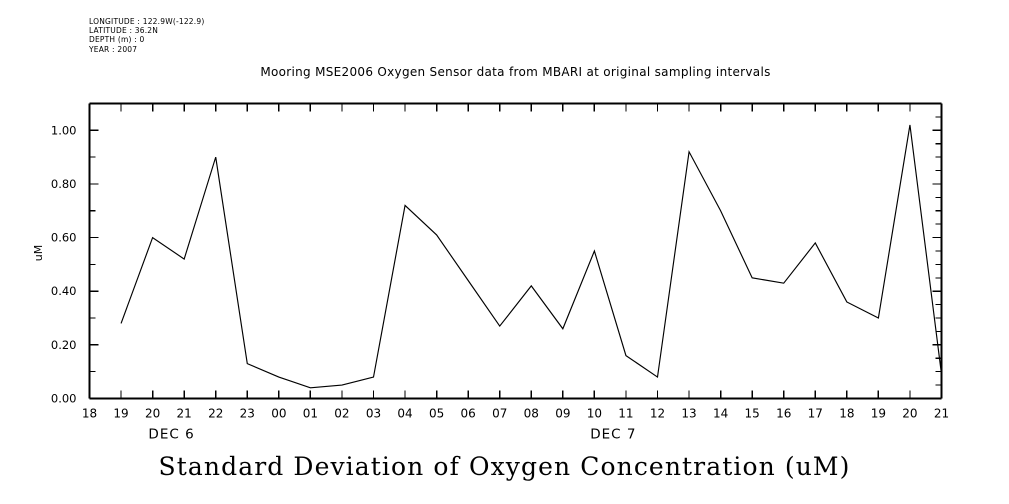 The width and height of the screenshot is (1009, 504). Describe the element at coordinates (247, 414) in the screenshot. I see `x-tick-label: 23` at that location.